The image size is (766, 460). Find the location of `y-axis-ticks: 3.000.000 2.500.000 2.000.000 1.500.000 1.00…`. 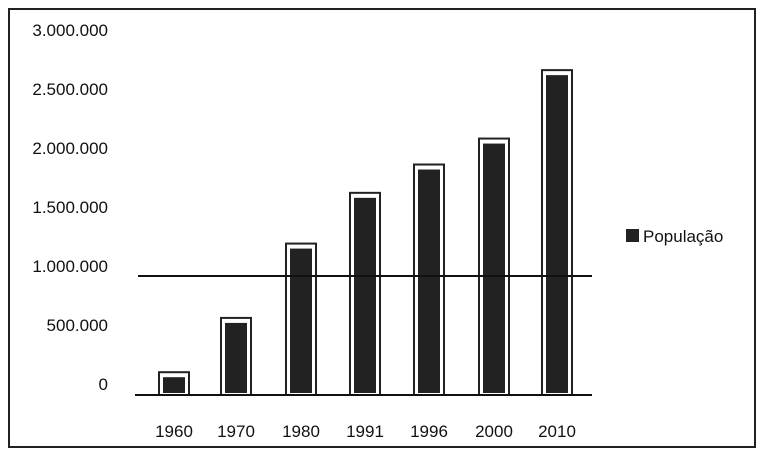

y-axis-ticks: 3.000.000 2.500.000 2.000.000 1.500.000 1.00… is located at coordinates (70, 207).